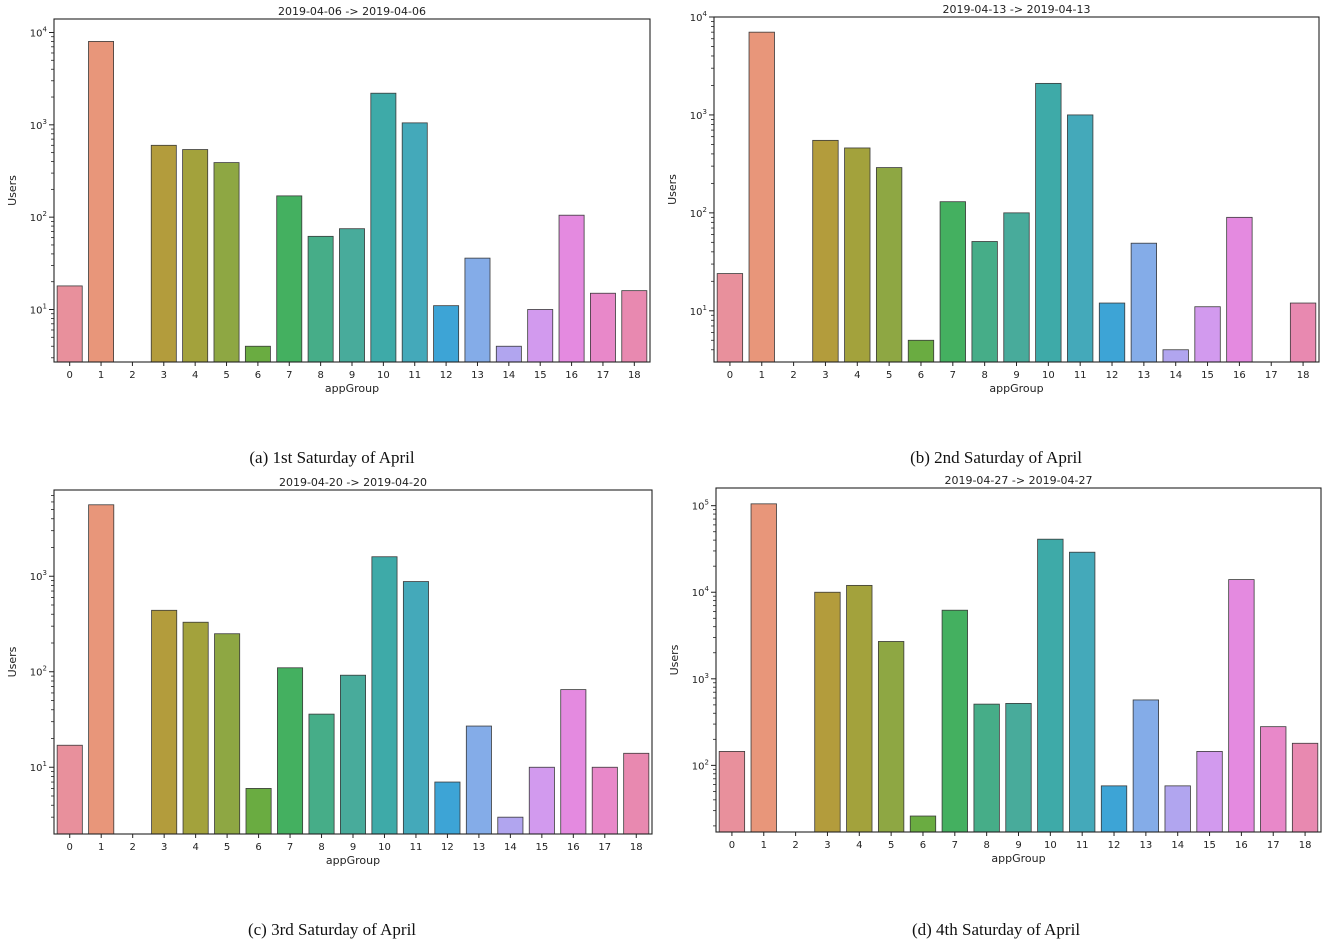 Image resolution: width=1328 pixels, height=945 pixels. I want to click on x-tick-label: 1, so click(101, 375).